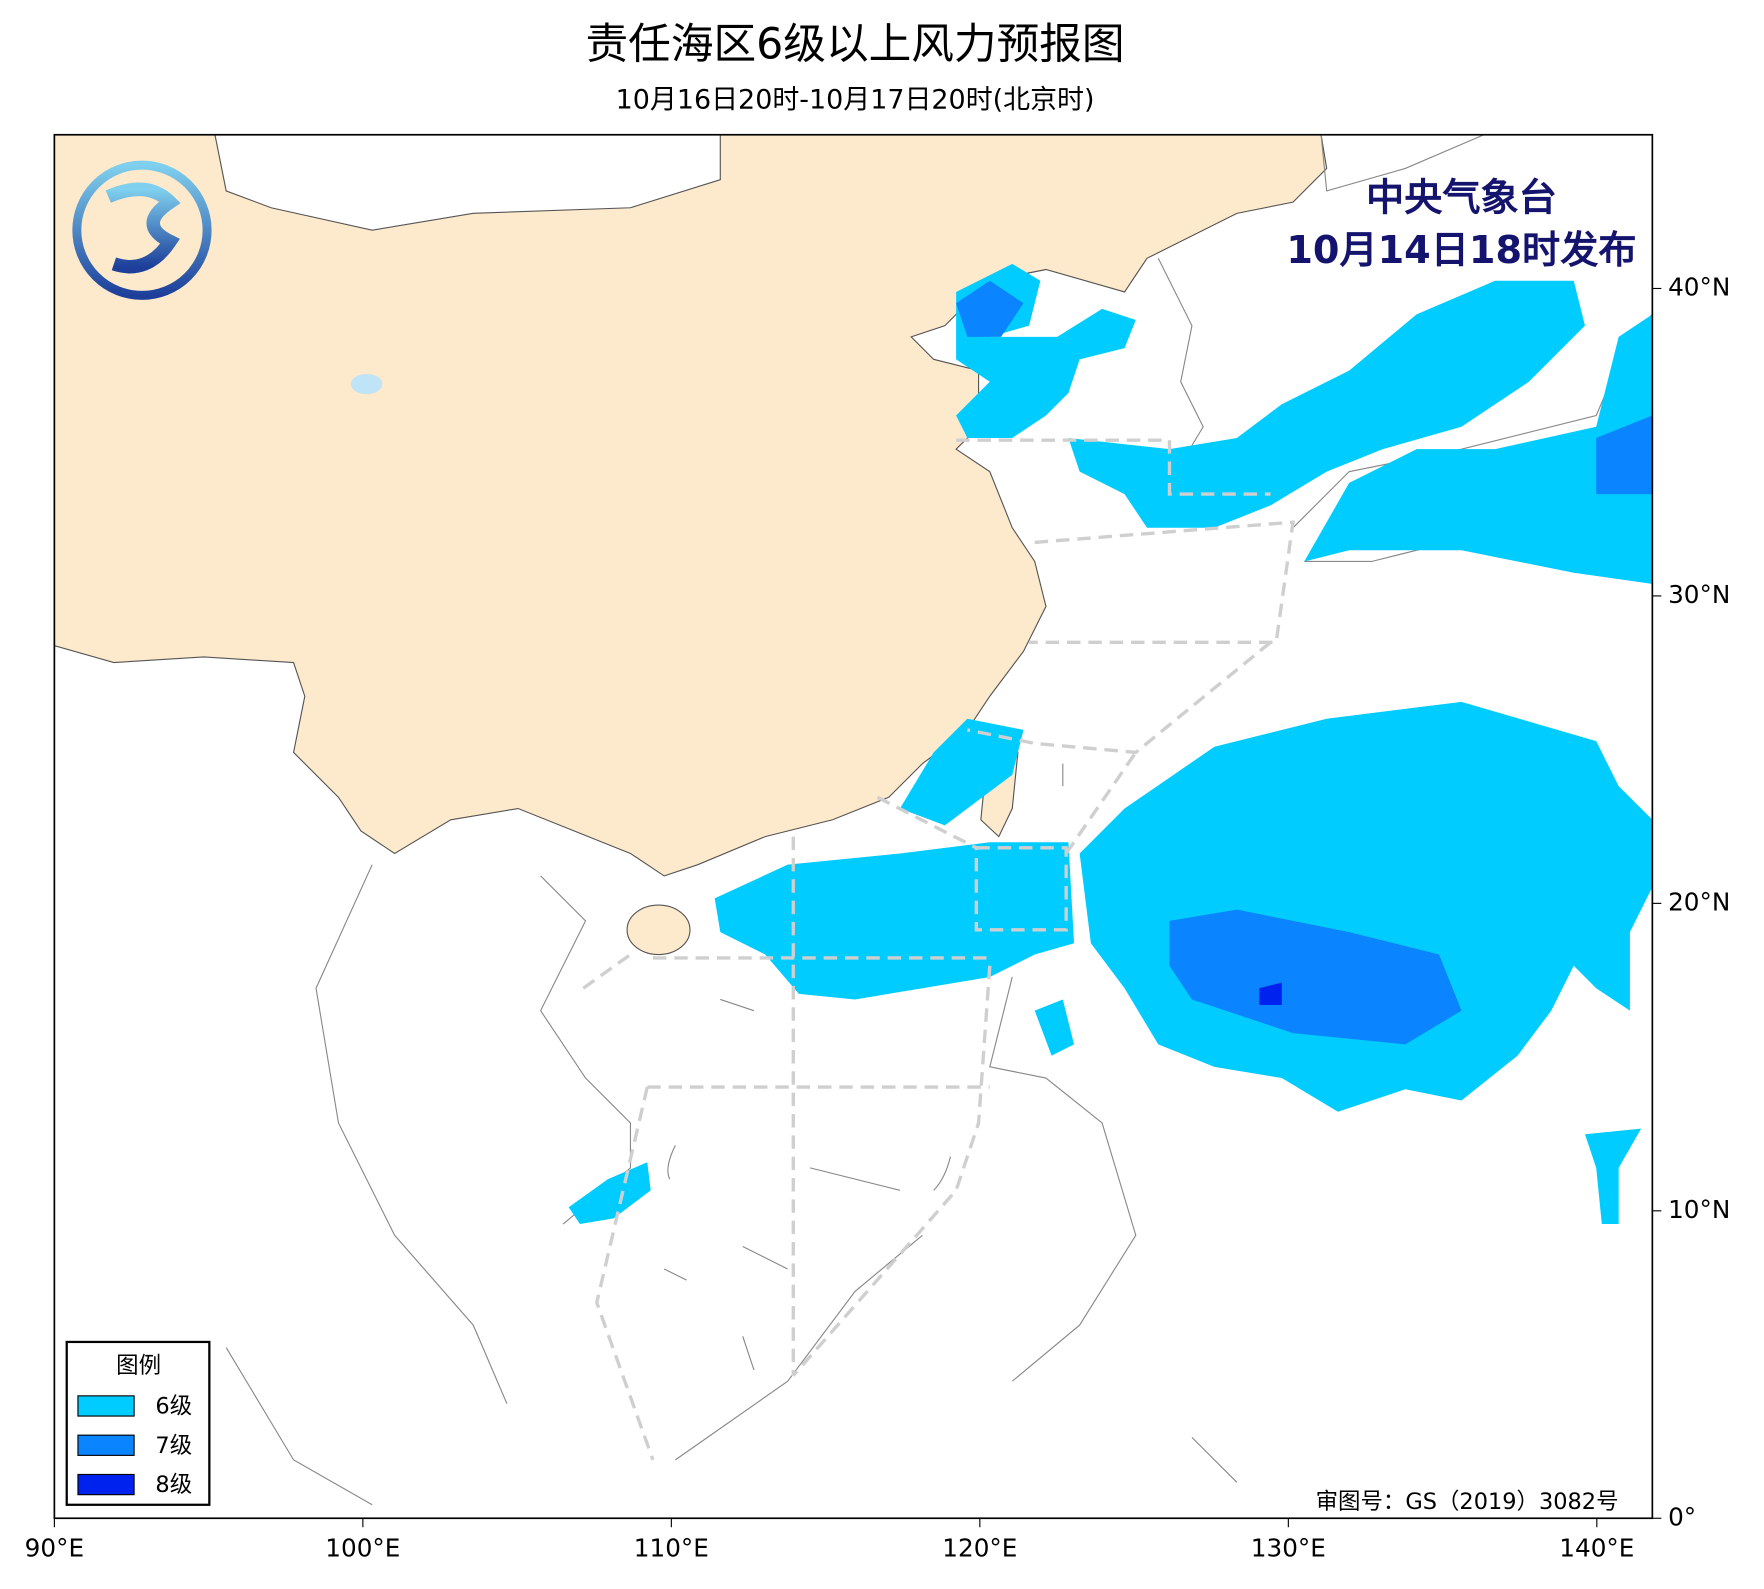 The height and width of the screenshot is (1589, 1764). Describe the element at coordinates (1596, 1548) in the screenshot. I see `x-tick-label: 140°E` at that location.